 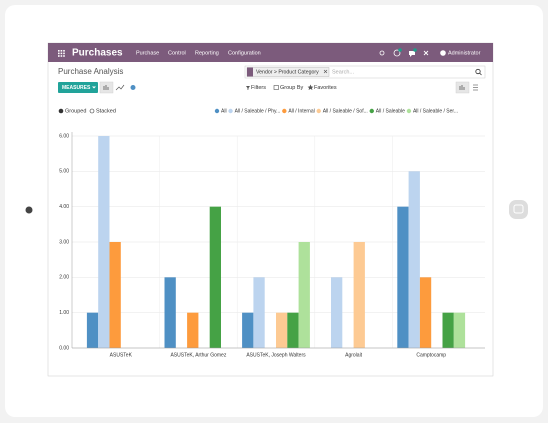 What do you see at coordinates (244, 53) in the screenshot?
I see `menu-item: Configuration` at bounding box center [244, 53].